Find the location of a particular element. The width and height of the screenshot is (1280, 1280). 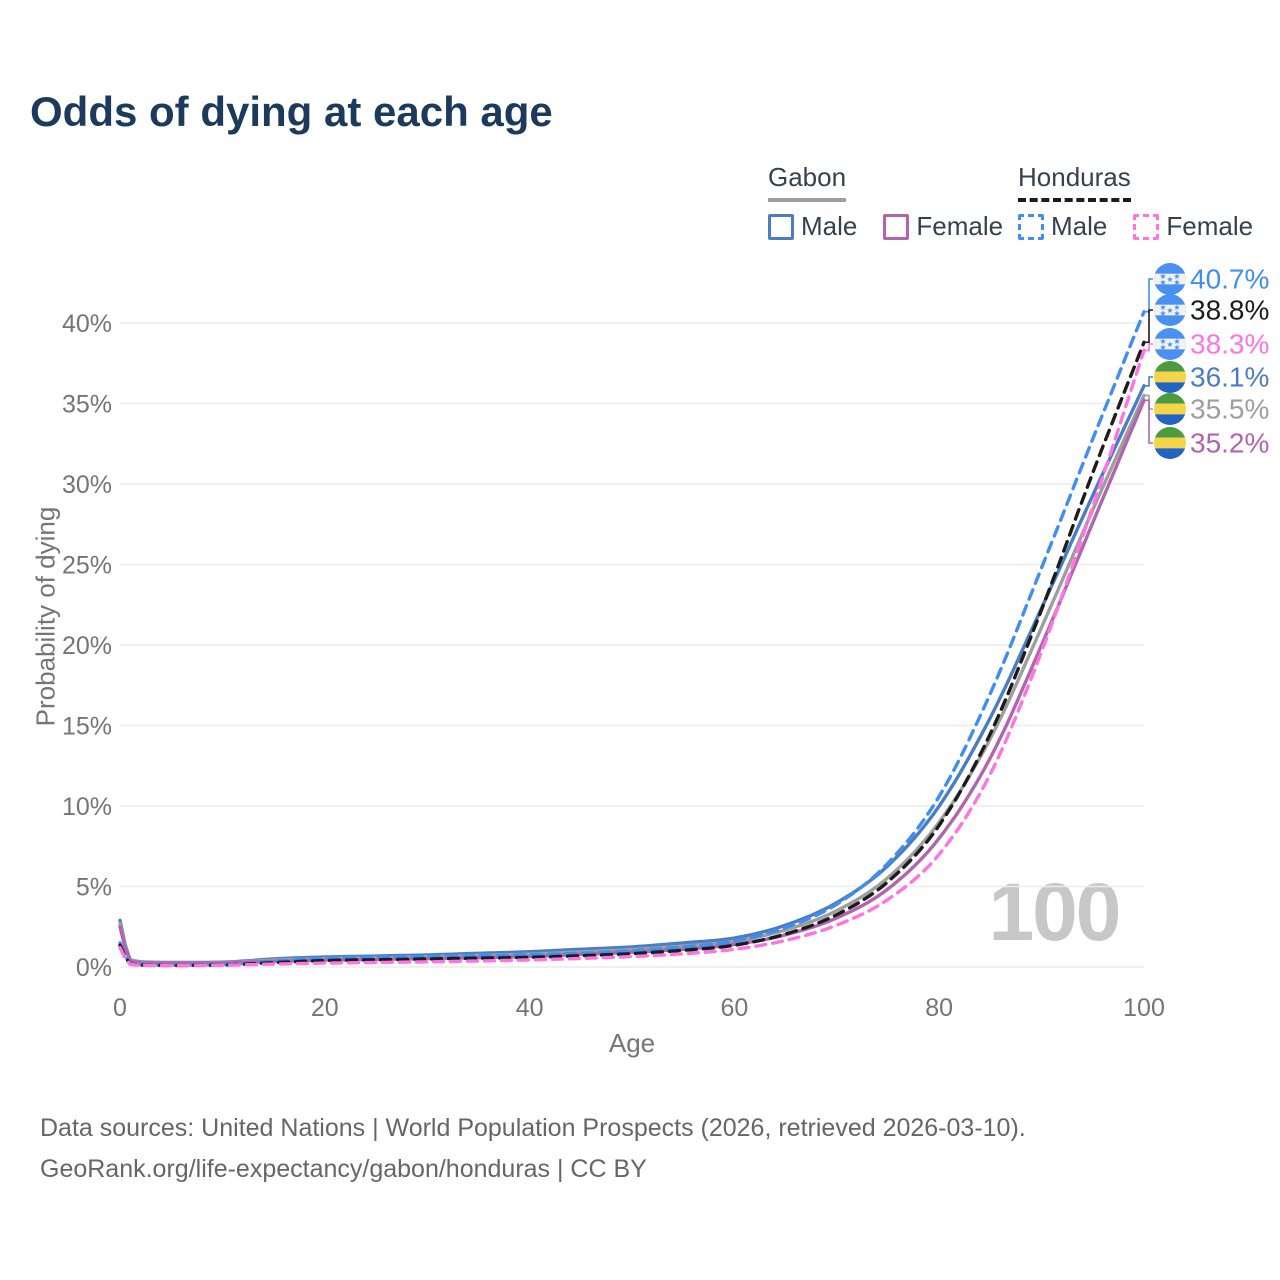

legend-country-honduras: Honduras is located at coordinates (1074, 182).